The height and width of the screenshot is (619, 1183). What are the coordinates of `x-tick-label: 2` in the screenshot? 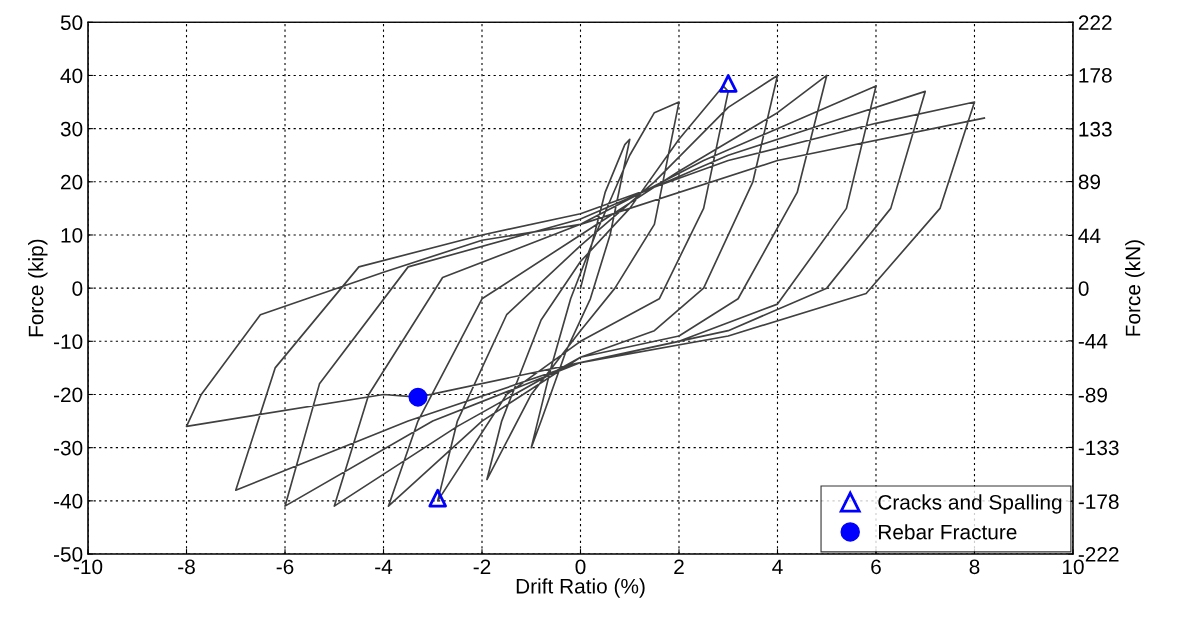 It's located at (679, 566).